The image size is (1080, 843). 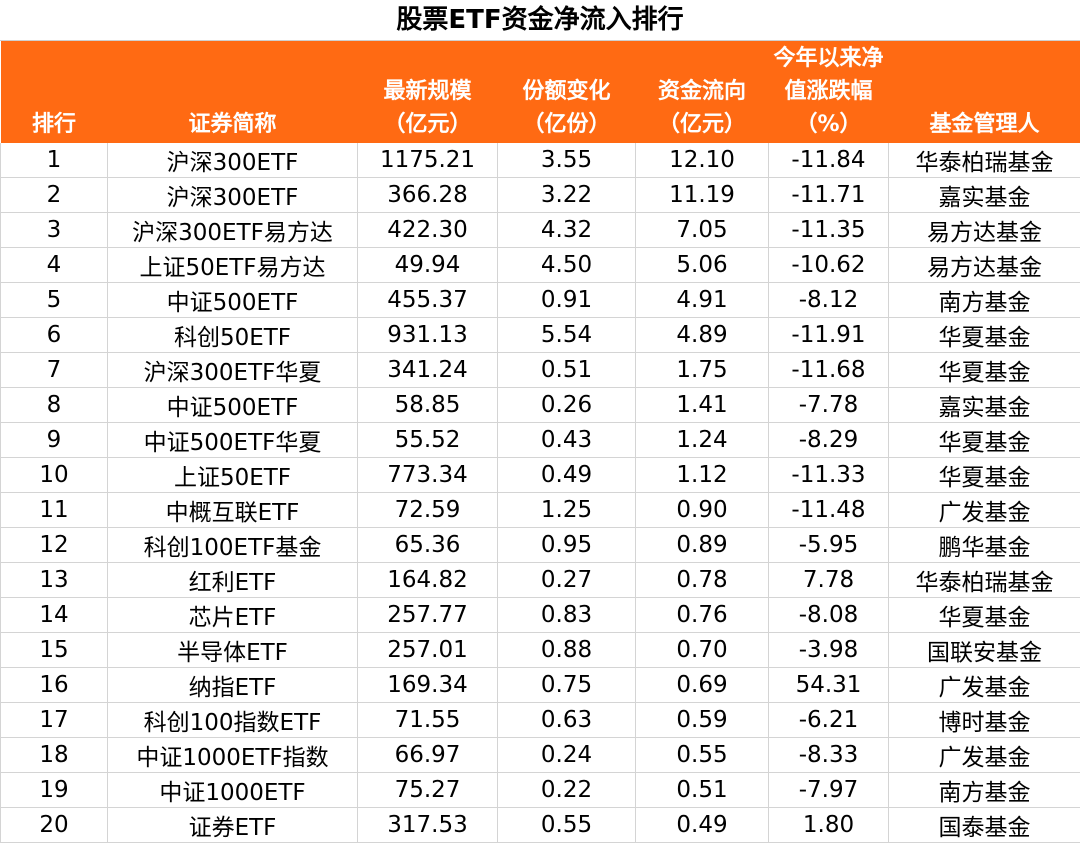 What do you see at coordinates (428, 615) in the screenshot?
I see `scale-cell: 257.77` at bounding box center [428, 615].